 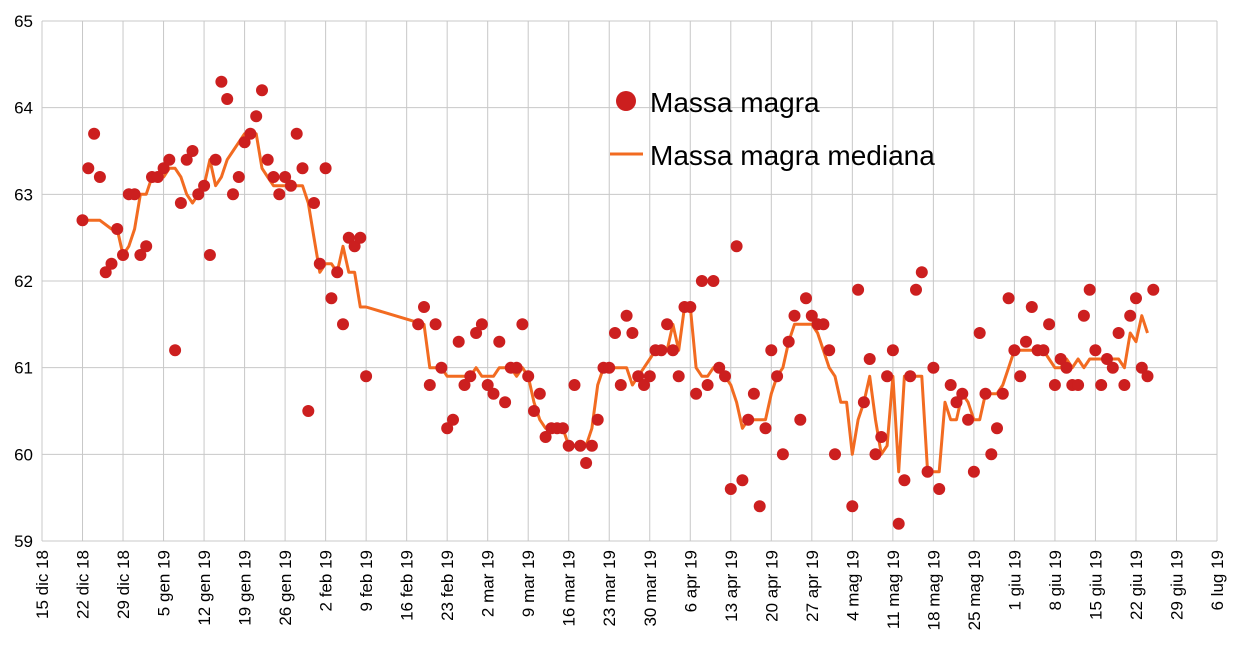 What do you see at coordinates (609, 588) in the screenshot?
I see `x-tick-label: 23 mar 19` at bounding box center [609, 588].